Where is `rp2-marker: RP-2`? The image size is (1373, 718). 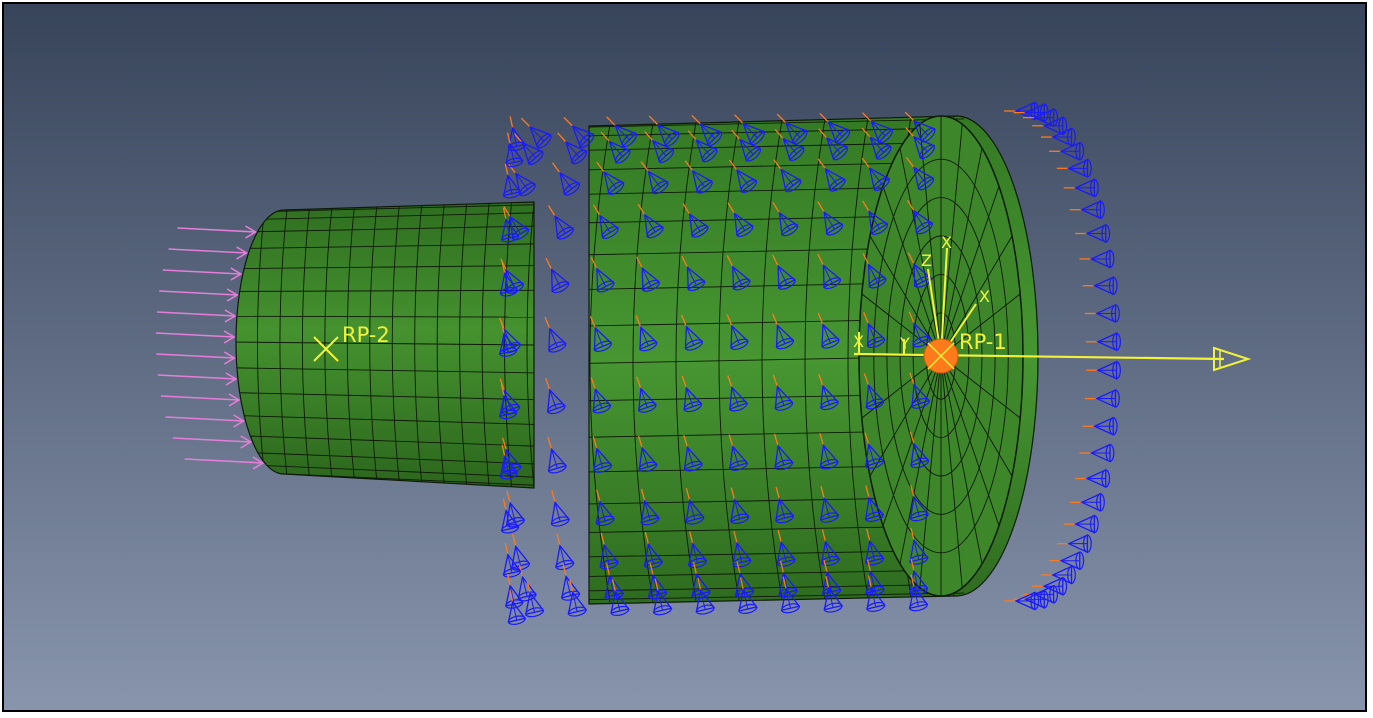
rp2-marker: RP-2 is located at coordinates (351, 342).